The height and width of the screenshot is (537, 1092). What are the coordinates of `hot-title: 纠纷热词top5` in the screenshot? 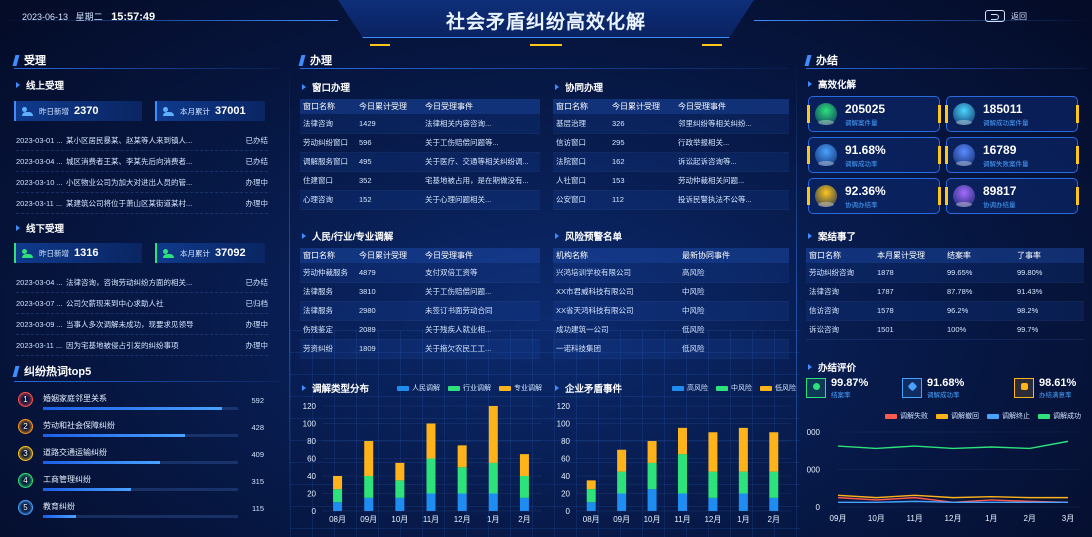 It's located at (52, 371).